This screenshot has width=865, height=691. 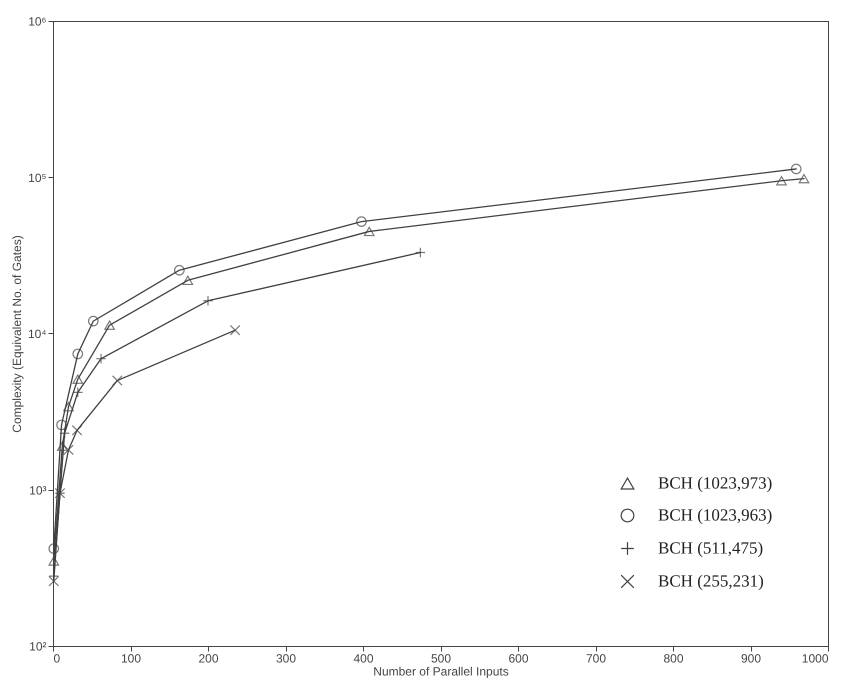 What do you see at coordinates (37, 334) in the screenshot?
I see `y-tick-label: 10⁴` at bounding box center [37, 334].